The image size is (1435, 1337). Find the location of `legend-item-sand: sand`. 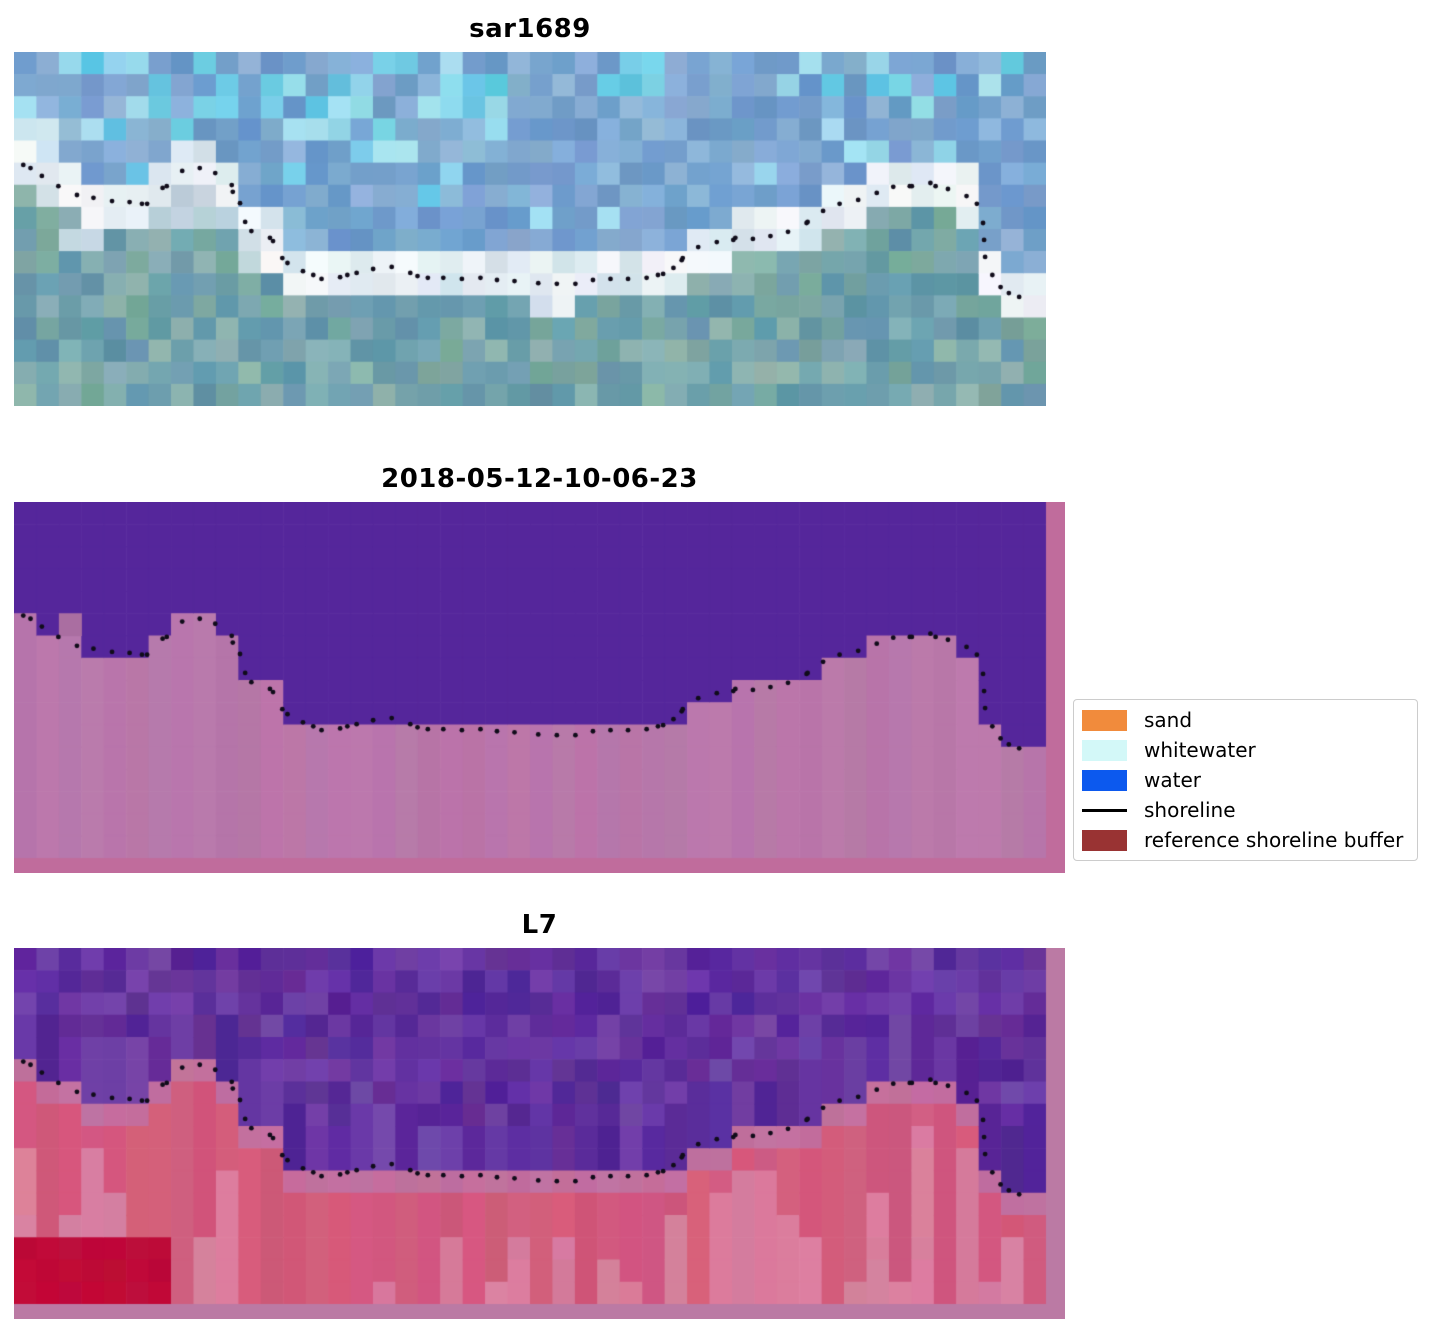

legend-item-sand: sand is located at coordinates (1242, 720).